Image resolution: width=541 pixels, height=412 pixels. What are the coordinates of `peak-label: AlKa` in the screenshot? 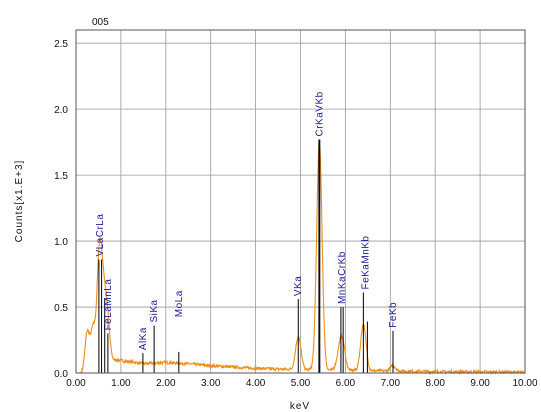 It's located at (143, 338).